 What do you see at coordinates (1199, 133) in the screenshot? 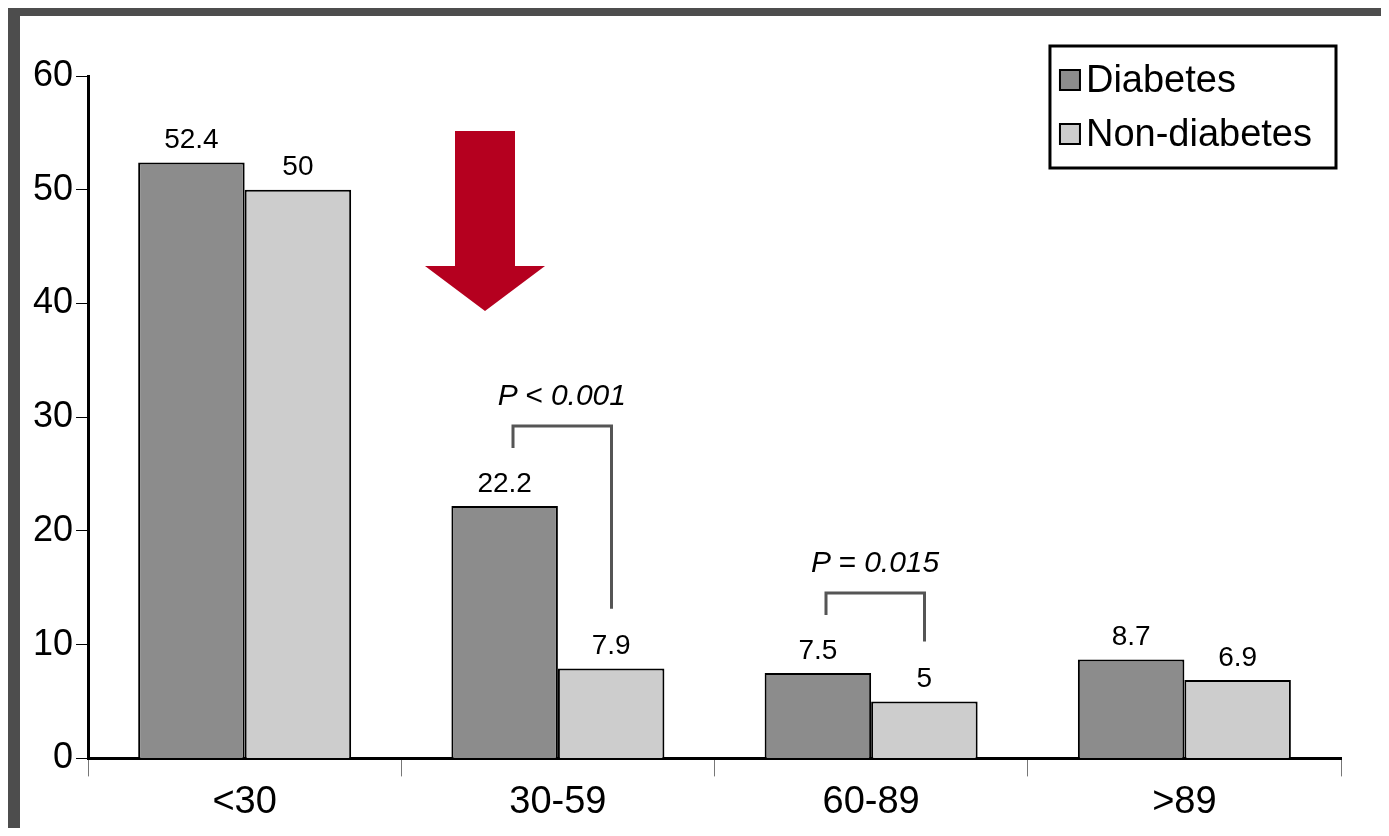
I see `legend-label: Non-diabetes` at bounding box center [1199, 133].